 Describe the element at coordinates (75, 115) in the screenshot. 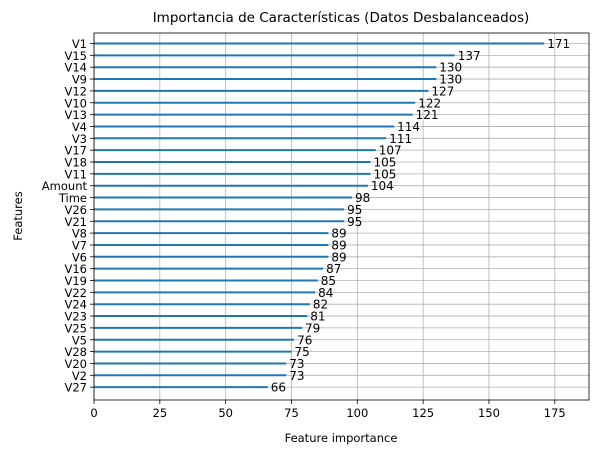

I see `y-tick-label: V13` at that location.